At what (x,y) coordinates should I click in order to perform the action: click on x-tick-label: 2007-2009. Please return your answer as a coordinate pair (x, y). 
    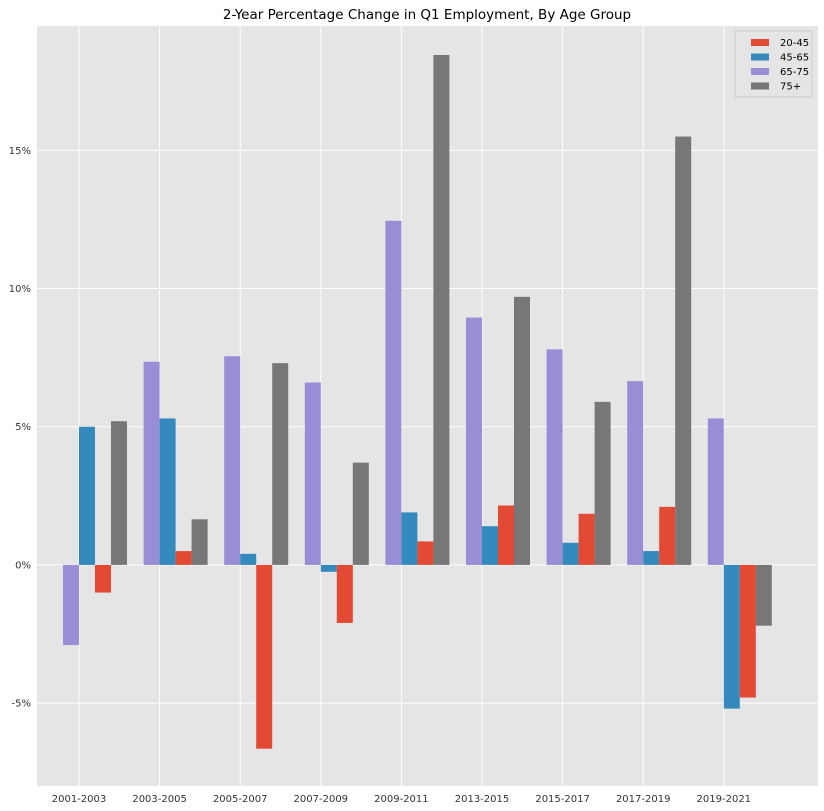
    Looking at the image, I should click on (321, 799).